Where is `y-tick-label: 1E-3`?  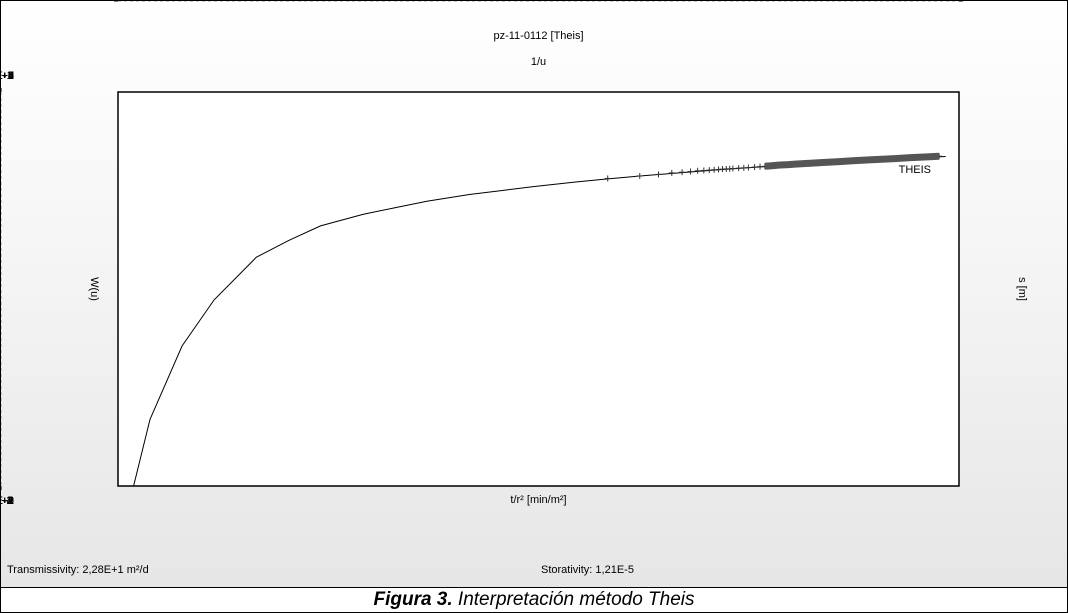
y-tick-label: 1E-3 is located at coordinates (98, 2).